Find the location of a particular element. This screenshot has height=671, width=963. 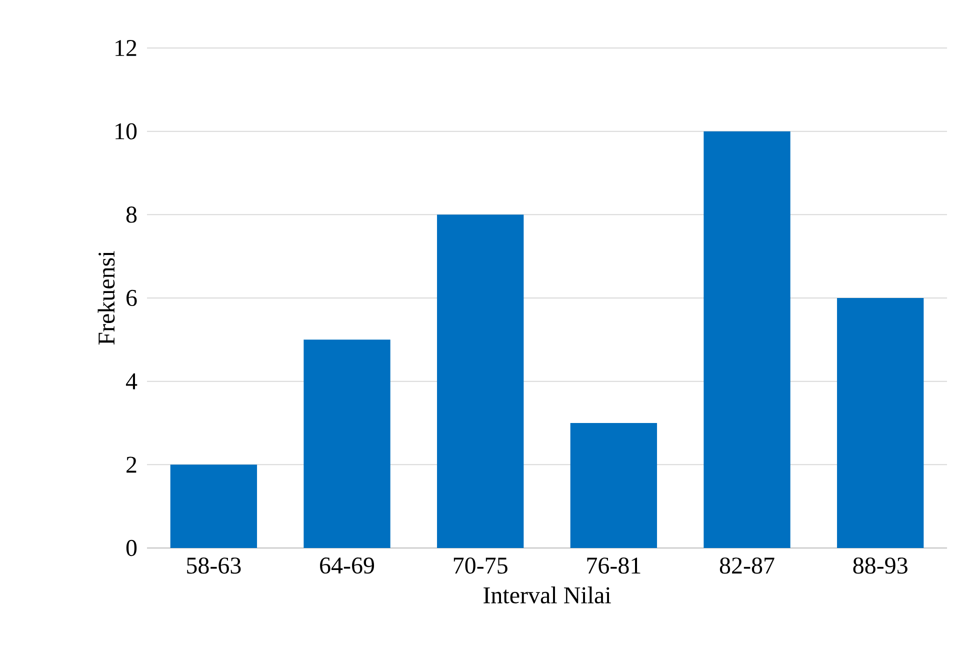

x-tick-label: 64-69 is located at coordinates (347, 566).